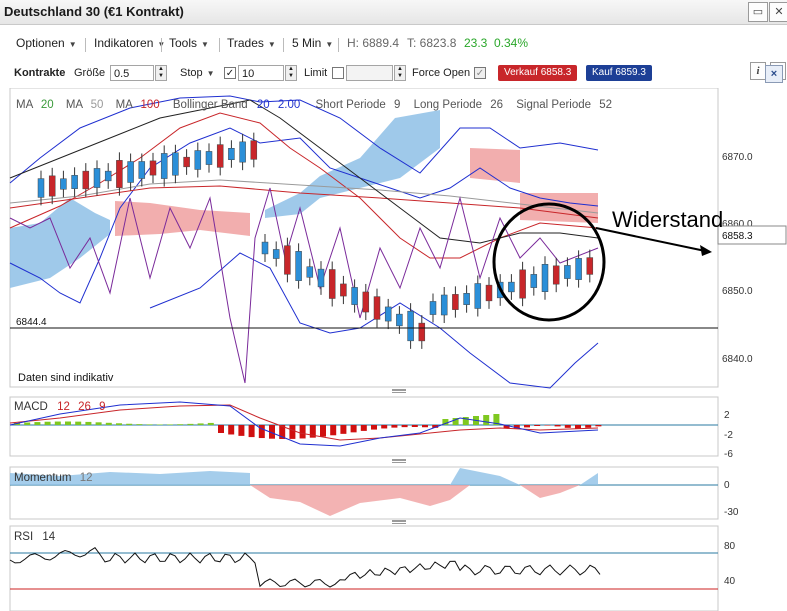 The height and width of the screenshot is (611, 787). What do you see at coordinates (338, 45) in the screenshot?
I see `menu-divider` at bounding box center [338, 45].